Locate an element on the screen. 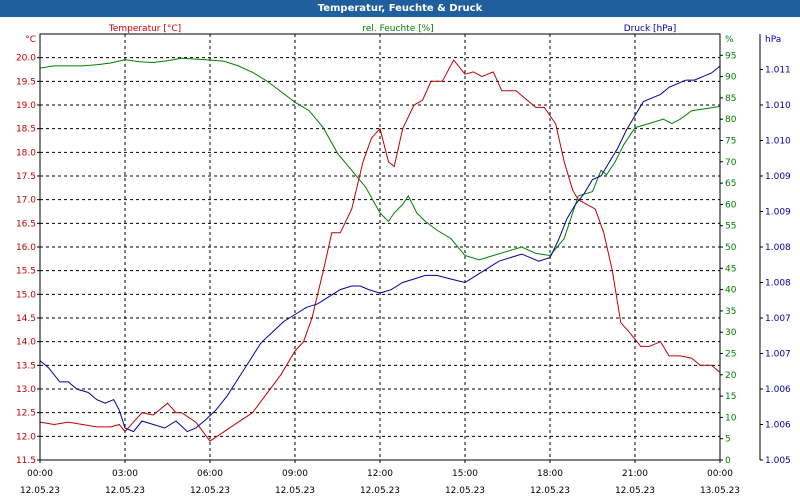 This screenshot has height=500, width=800. humidity-tick-label: 0 is located at coordinates (728, 461).